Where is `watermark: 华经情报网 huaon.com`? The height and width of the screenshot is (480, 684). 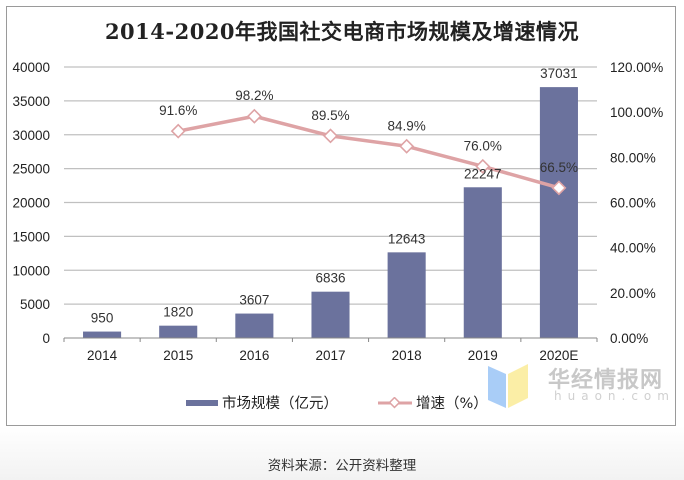 watermark: 华经情报网 huaon.com is located at coordinates (578, 387).